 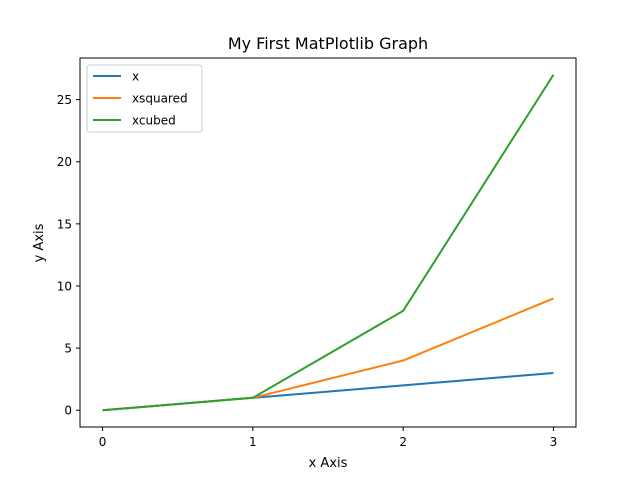 What do you see at coordinates (135, 77) in the screenshot?
I see `legend-label: x` at bounding box center [135, 77].